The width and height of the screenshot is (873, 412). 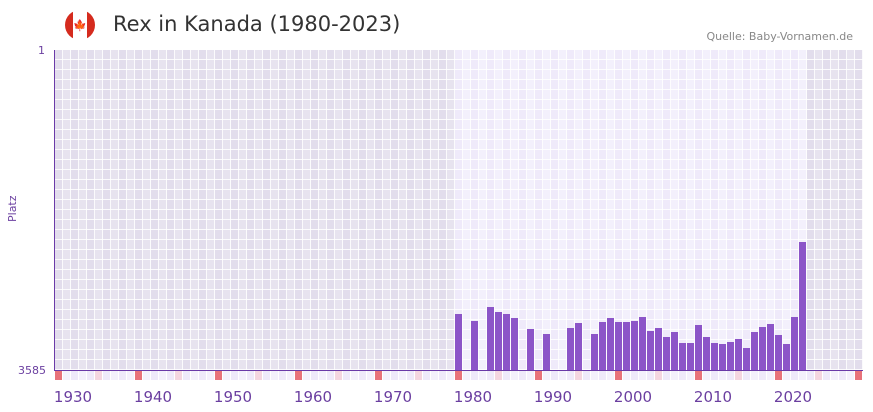 I want to click on bar-2011, so click(x=706, y=353).